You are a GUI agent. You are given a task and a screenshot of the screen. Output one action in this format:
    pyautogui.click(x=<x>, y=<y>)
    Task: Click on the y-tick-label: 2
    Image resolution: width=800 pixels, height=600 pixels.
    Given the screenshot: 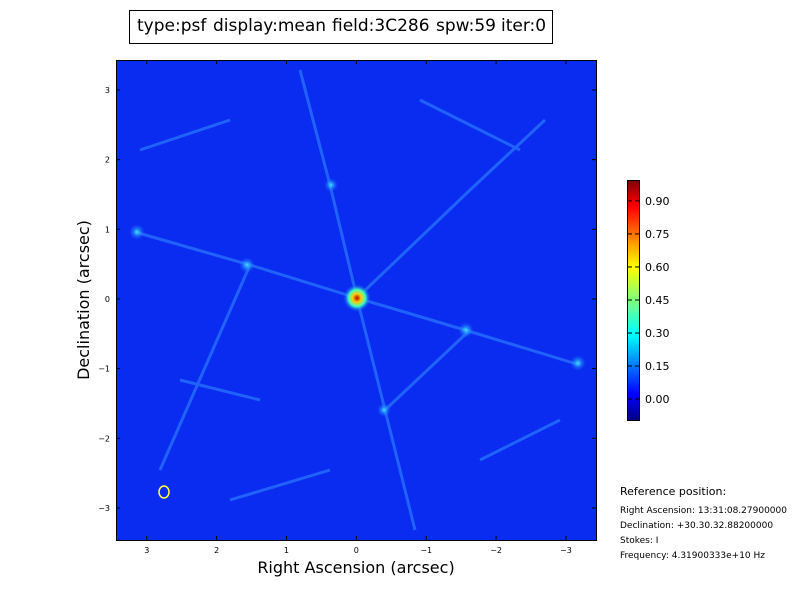 What is the action you would take?
    pyautogui.click(x=107, y=160)
    